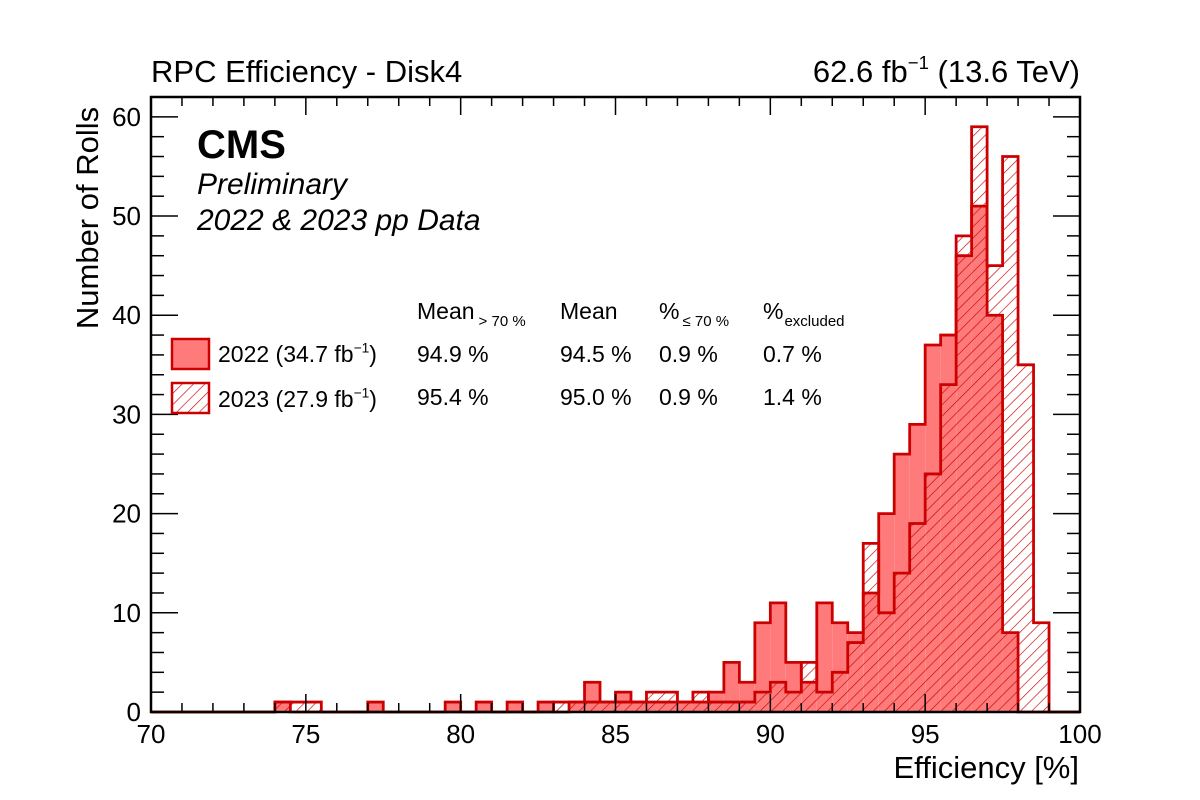  What do you see at coordinates (126, 514) in the screenshot?
I see `y-tick-label: 20` at bounding box center [126, 514].